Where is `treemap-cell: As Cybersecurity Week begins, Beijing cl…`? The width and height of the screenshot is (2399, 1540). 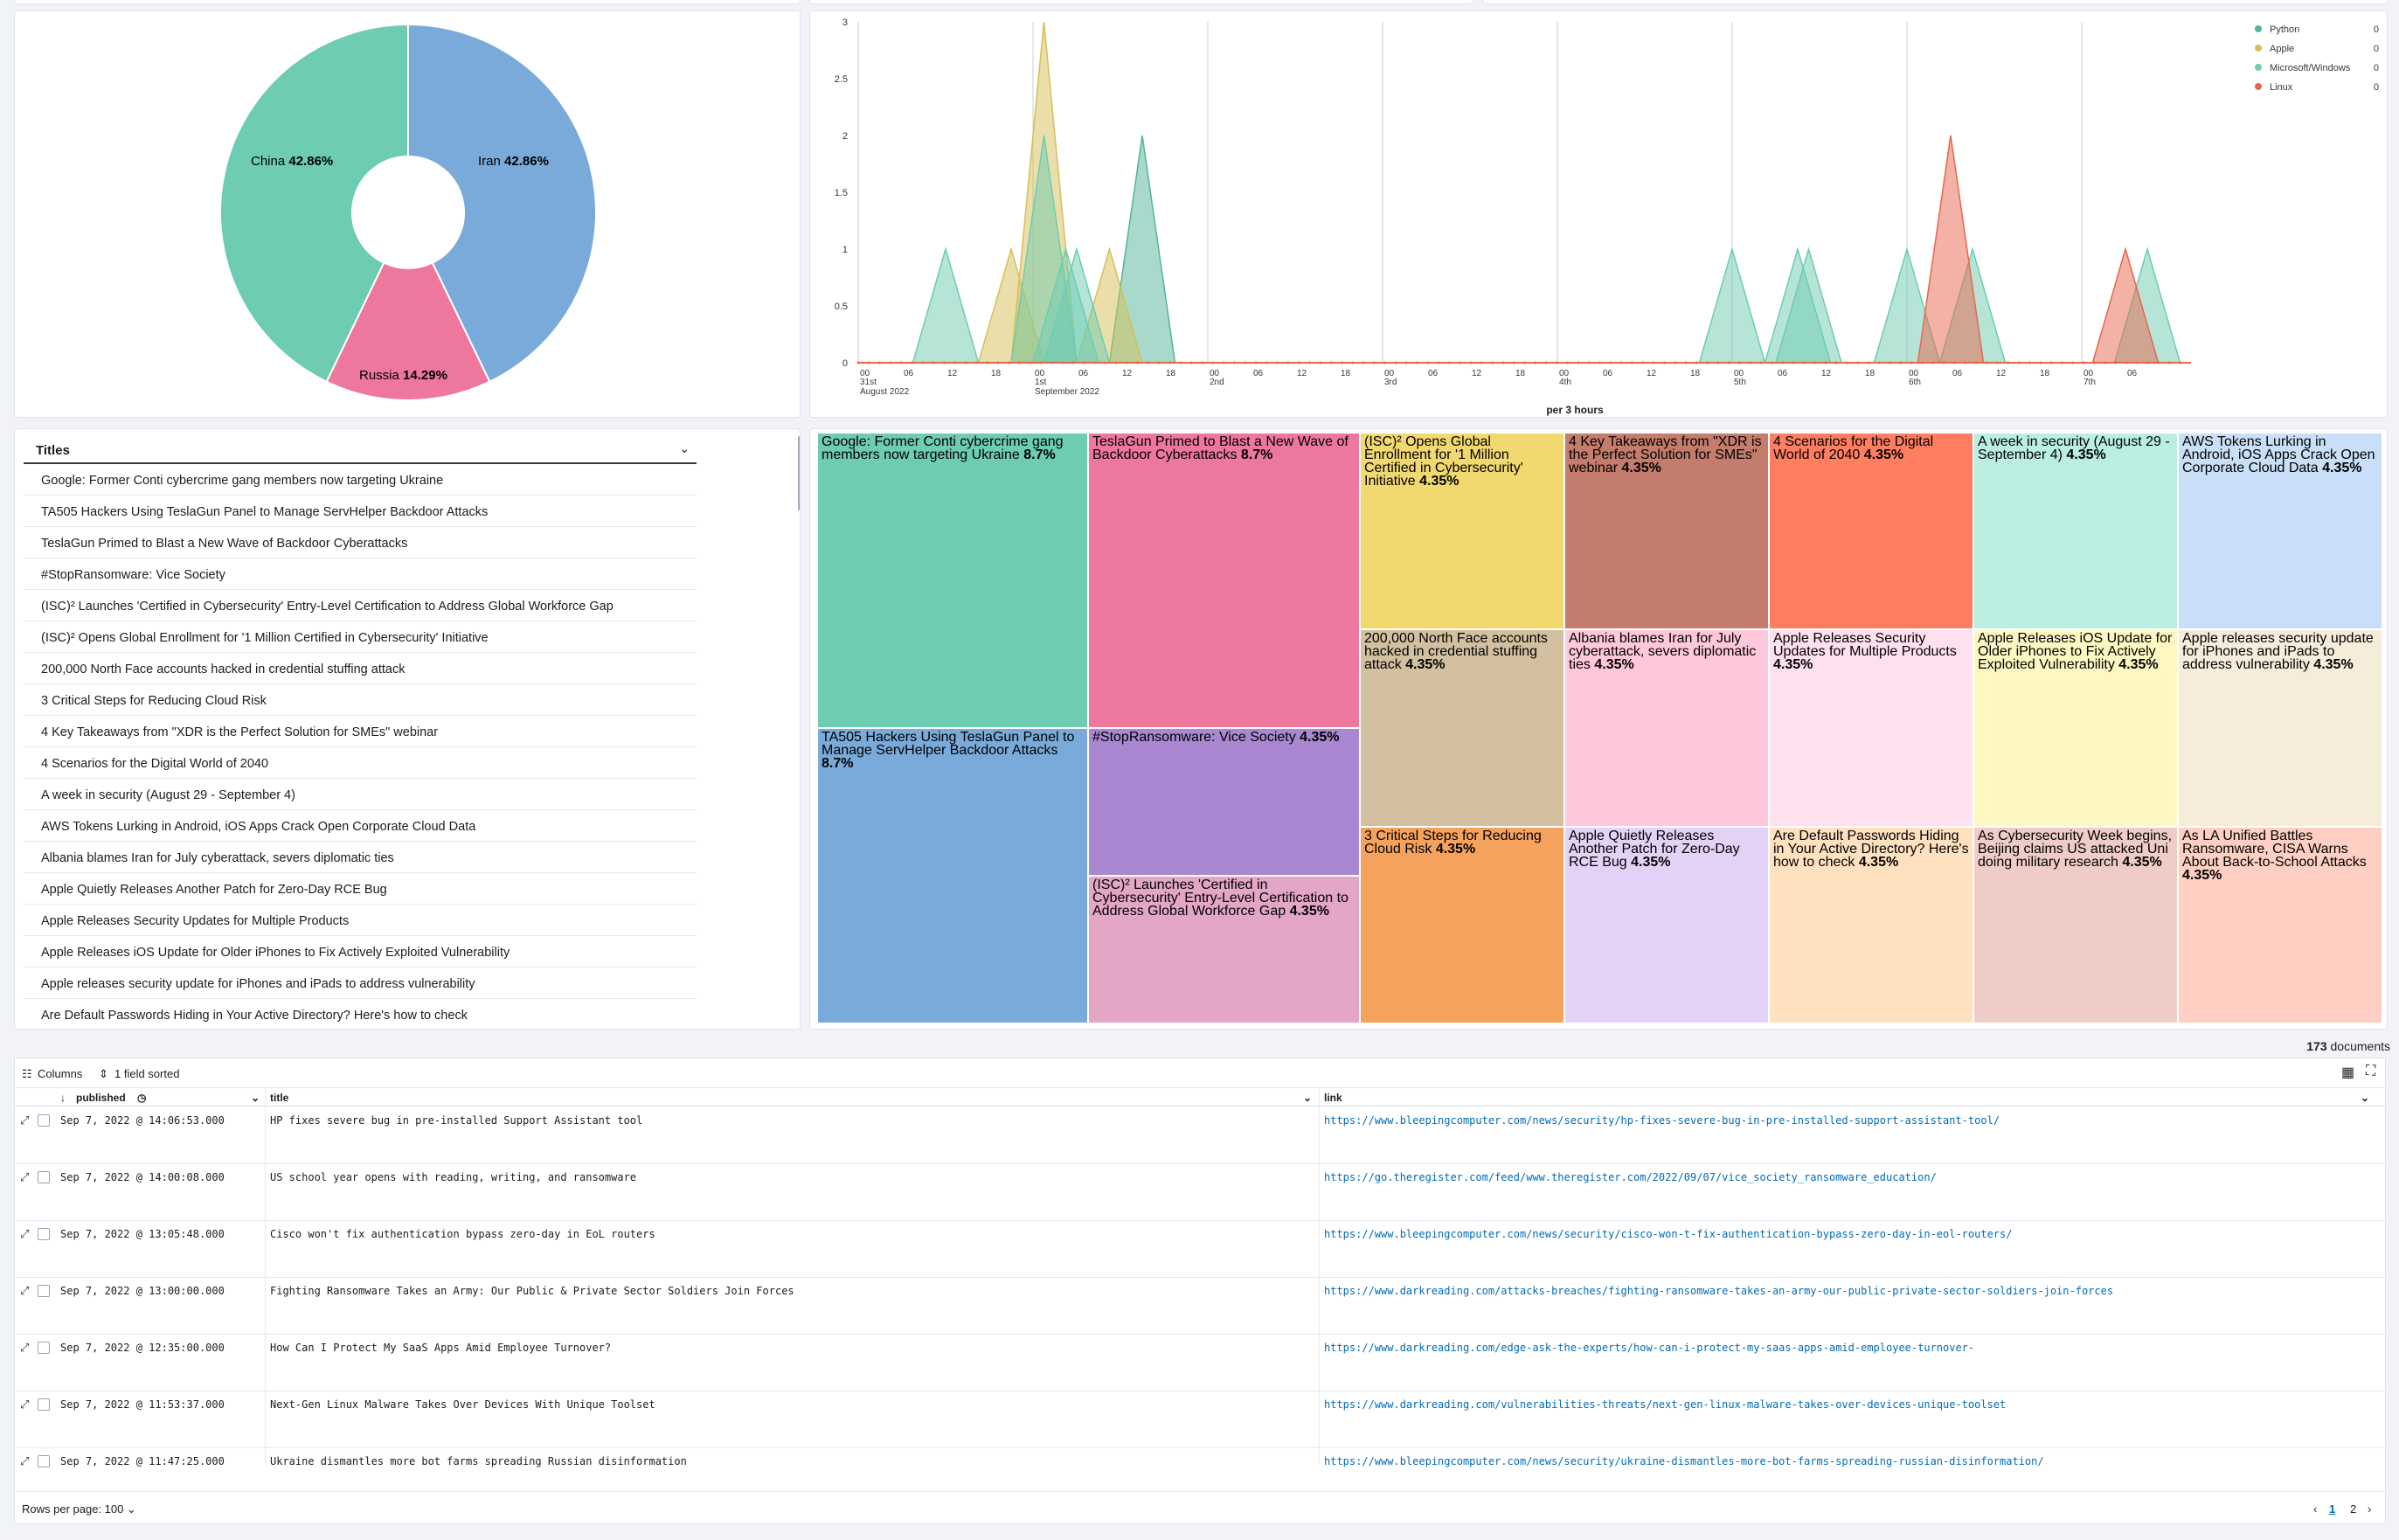
treemap-cell: As Cybersecurity Week begins, Beijing cl… is located at coordinates (2075, 924).